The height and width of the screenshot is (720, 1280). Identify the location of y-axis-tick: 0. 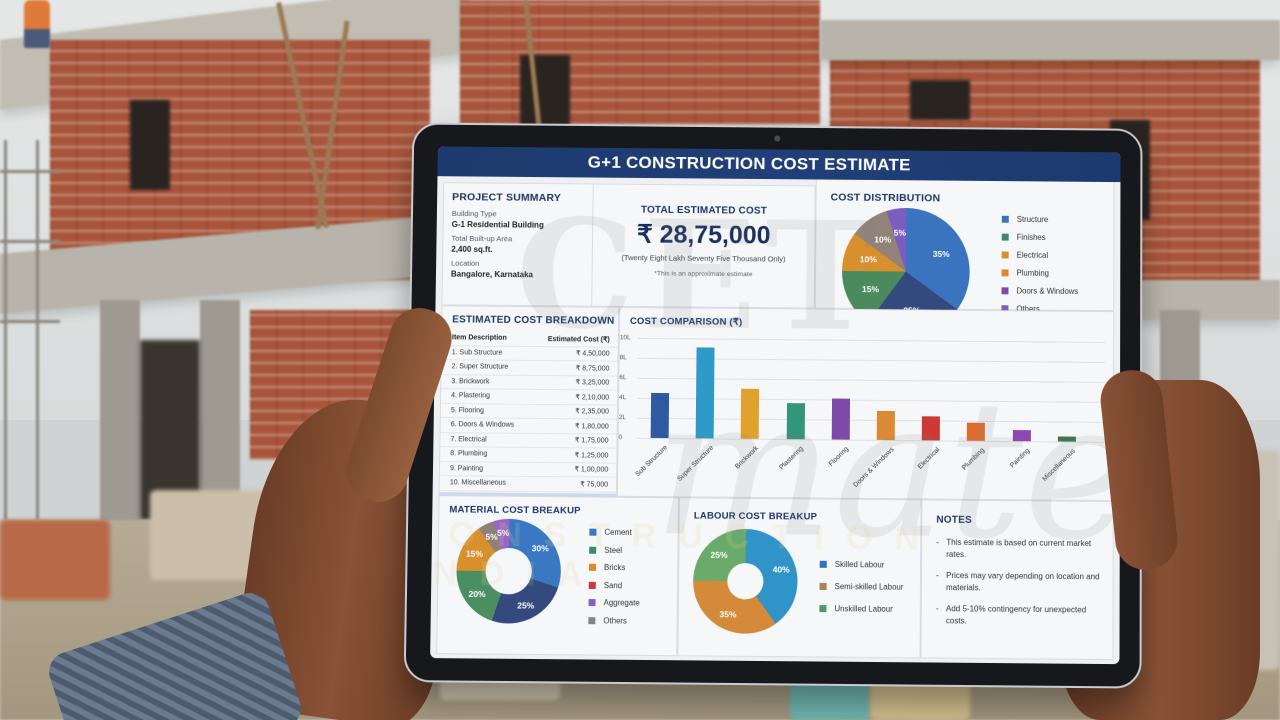
(620, 438).